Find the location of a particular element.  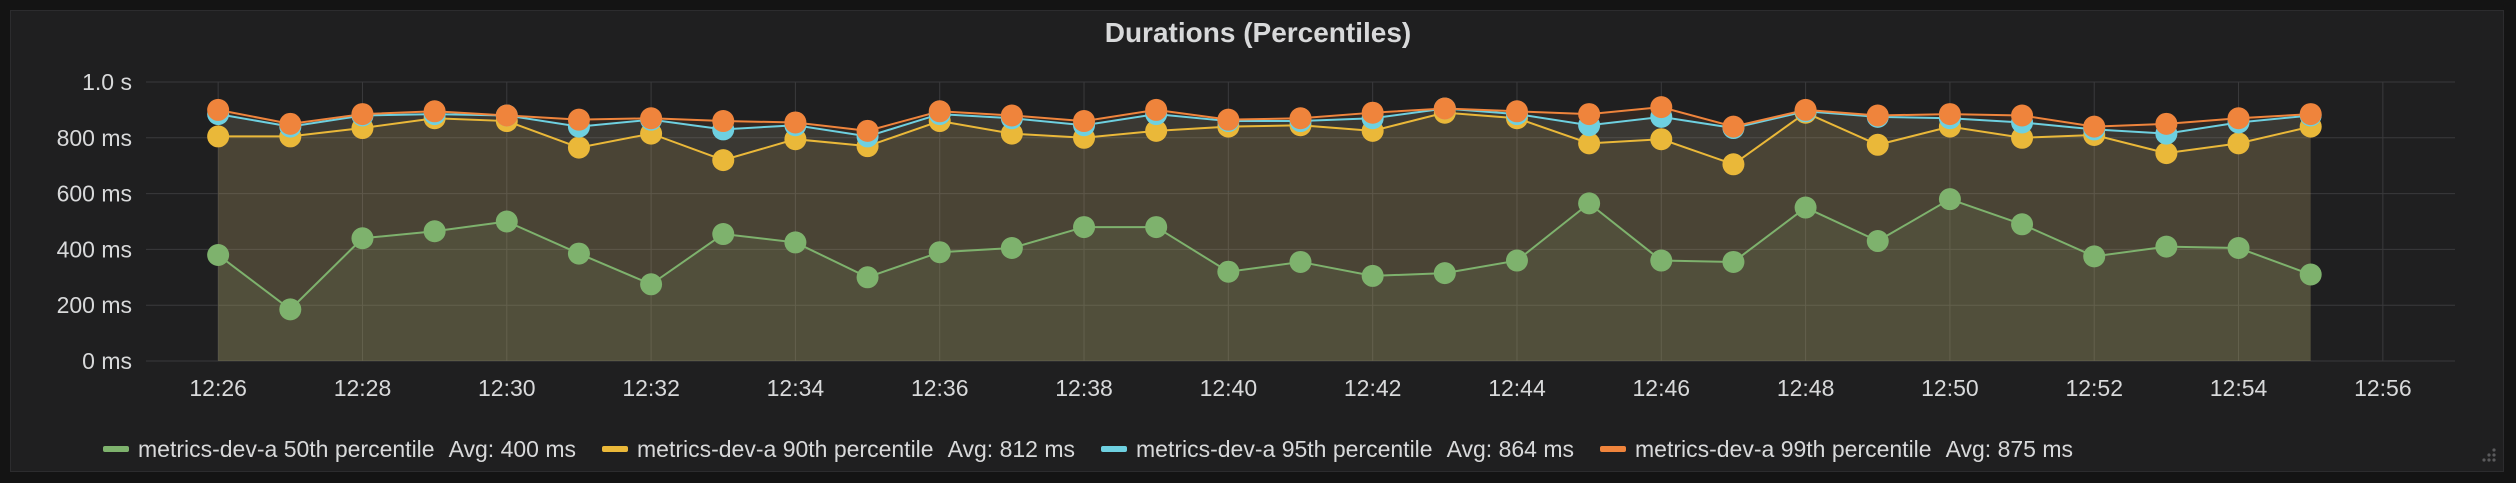

legend-swatch-p99 is located at coordinates (1613, 449).